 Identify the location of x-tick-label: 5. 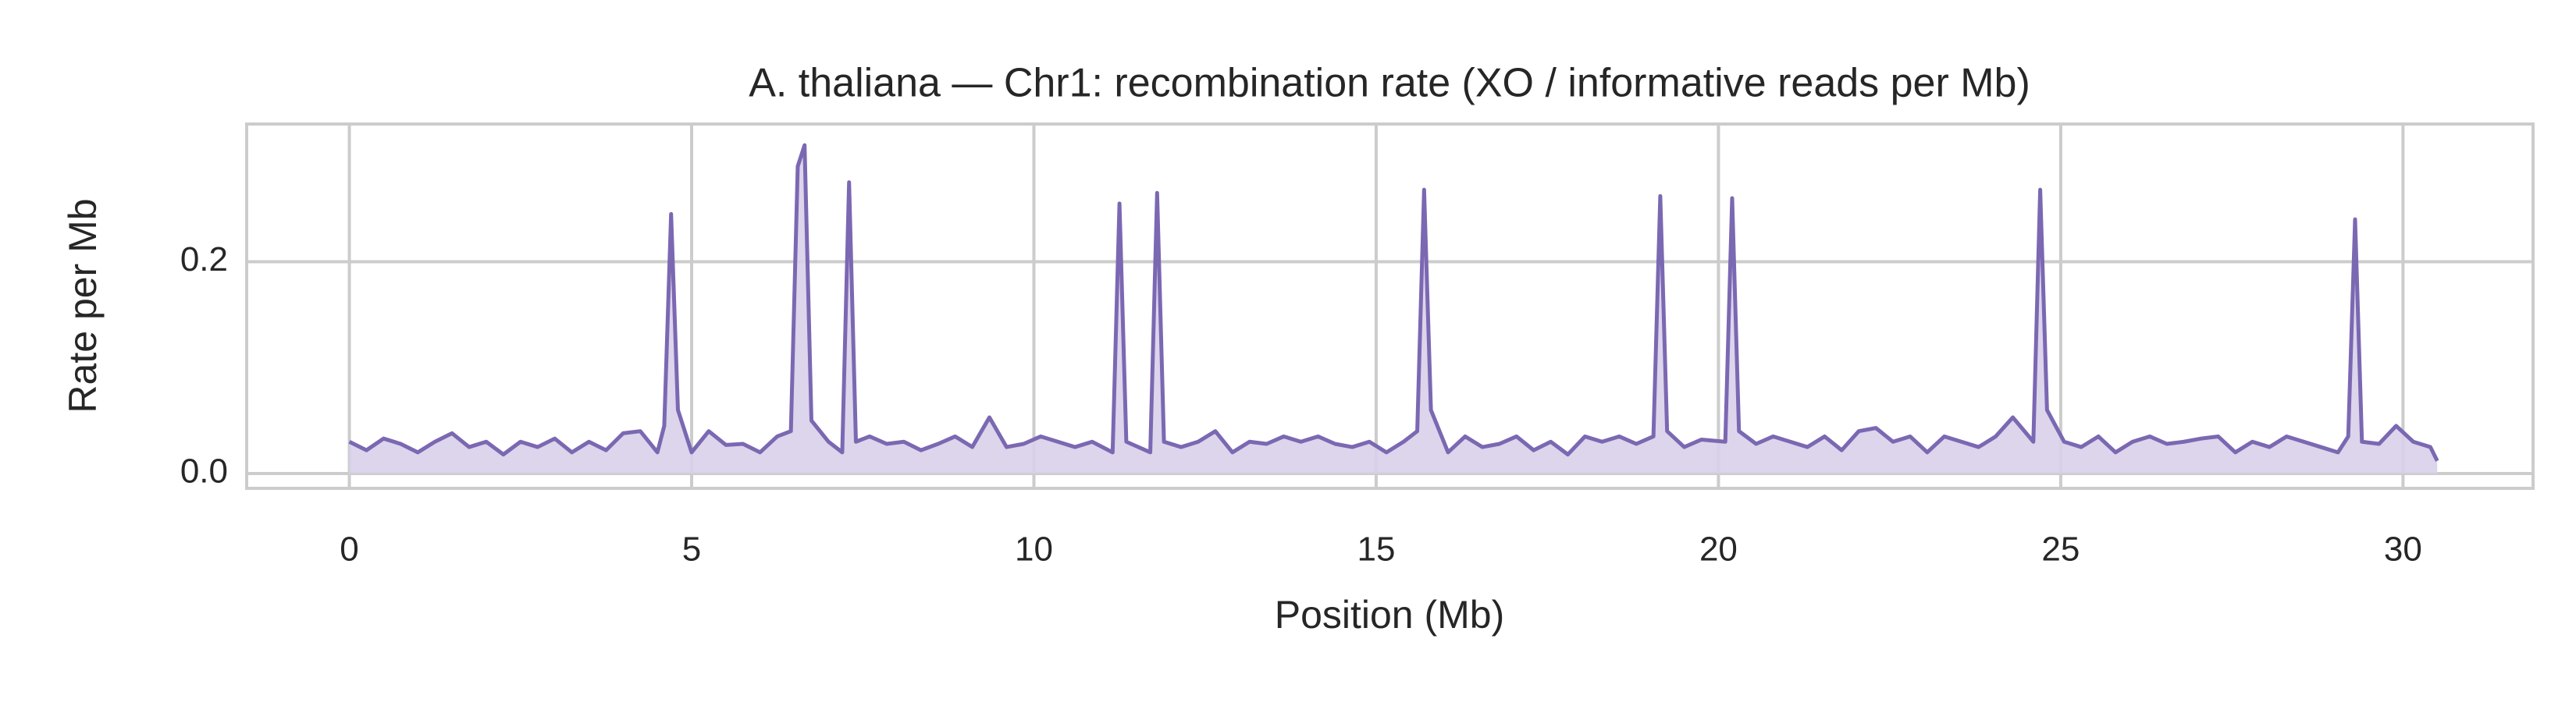
(691, 549).